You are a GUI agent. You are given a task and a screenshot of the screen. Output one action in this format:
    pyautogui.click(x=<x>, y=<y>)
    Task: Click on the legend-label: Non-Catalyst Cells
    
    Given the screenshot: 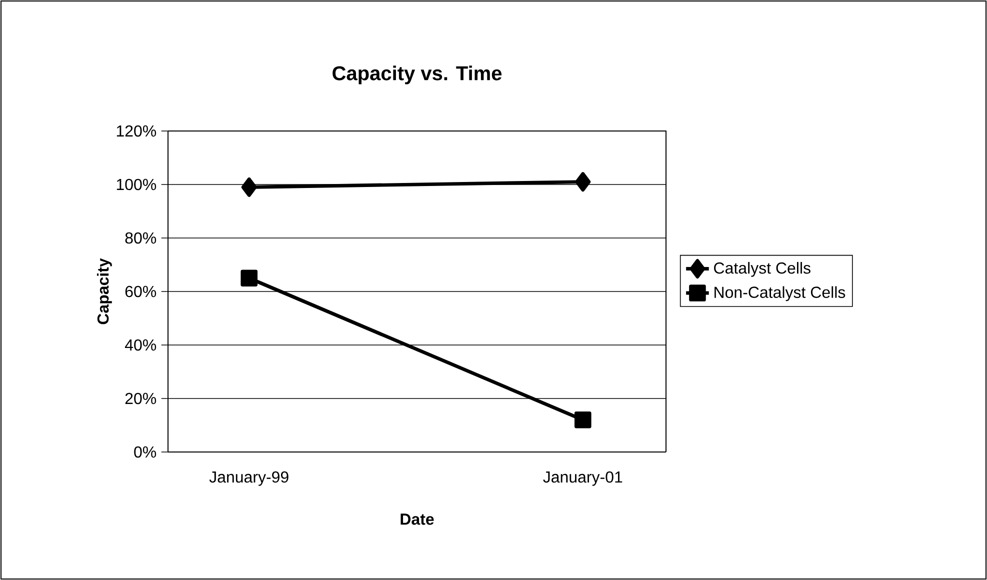 What is the action you would take?
    pyautogui.click(x=780, y=294)
    